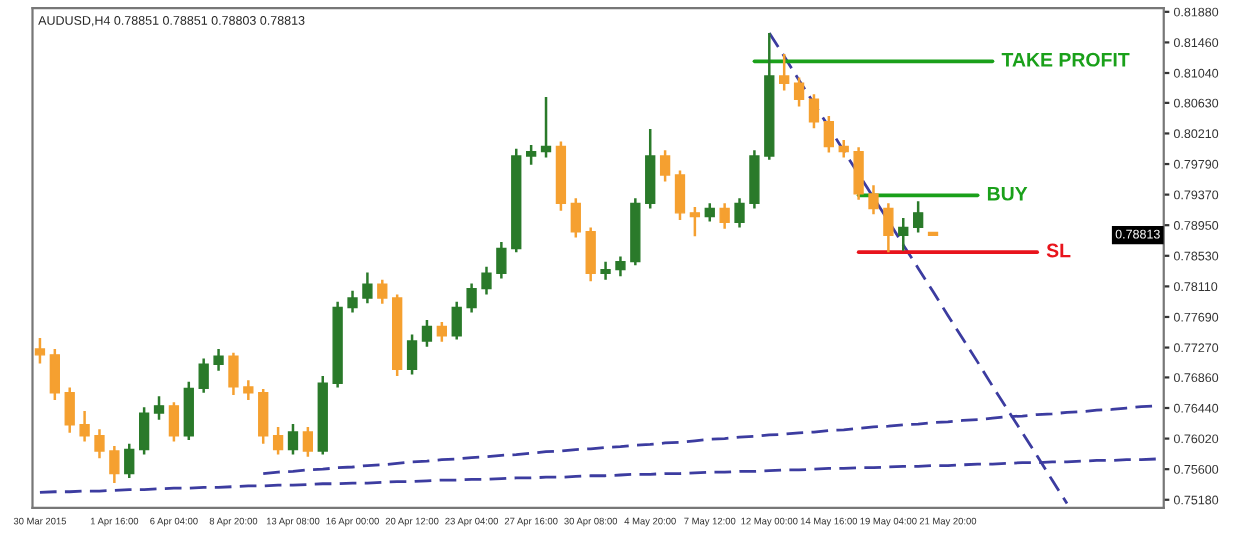 Image resolution: width=1250 pixels, height=546 pixels. Describe the element at coordinates (1058, 250) in the screenshot. I see `series-label: SL` at that location.